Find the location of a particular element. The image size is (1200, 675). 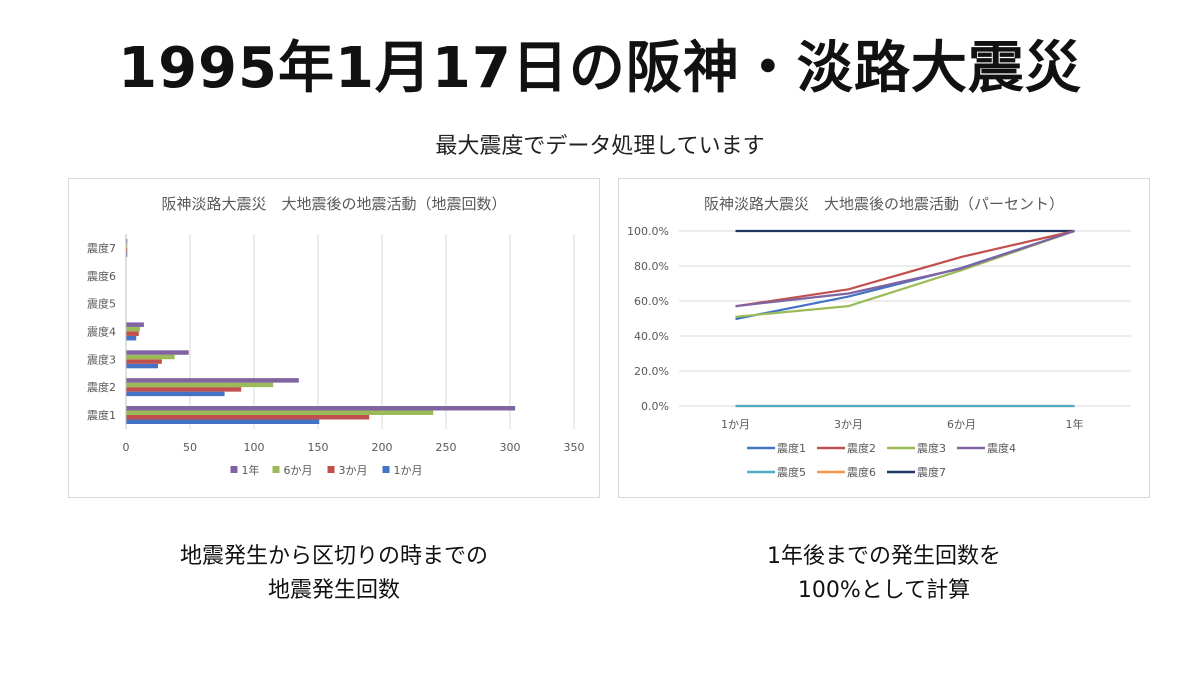

legend-label: 震度2 is located at coordinates (861, 448).